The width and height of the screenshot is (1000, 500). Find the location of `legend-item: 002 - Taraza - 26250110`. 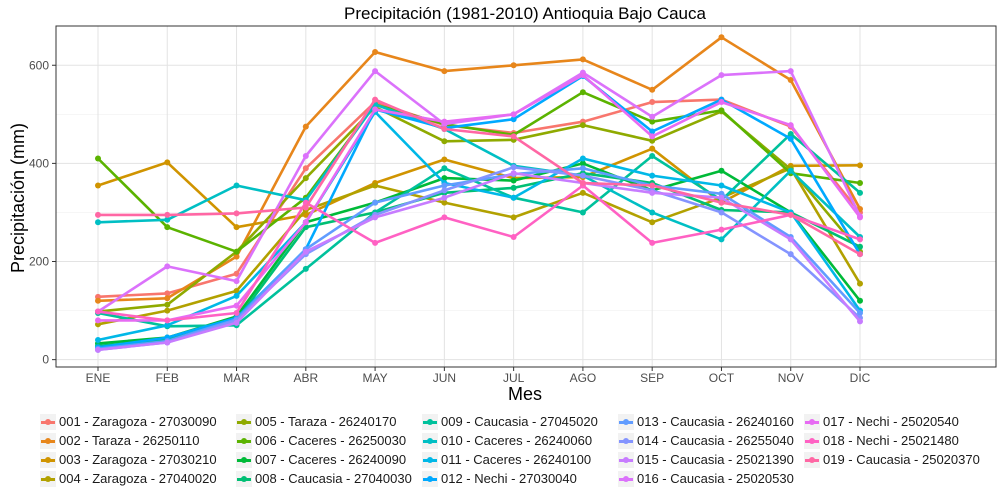

legend-item: 002 - Taraza - 26250110 is located at coordinates (138, 440).